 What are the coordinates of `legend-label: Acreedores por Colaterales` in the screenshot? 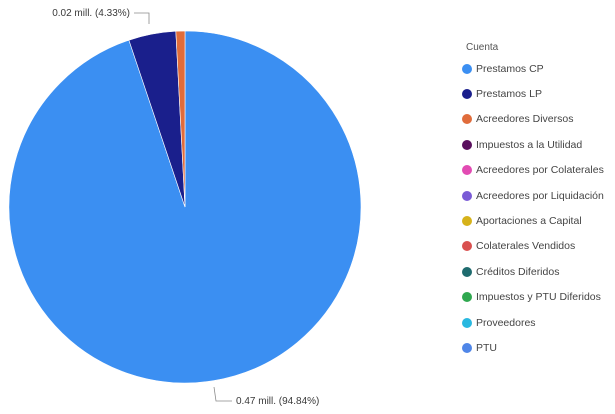 It's located at (540, 170).